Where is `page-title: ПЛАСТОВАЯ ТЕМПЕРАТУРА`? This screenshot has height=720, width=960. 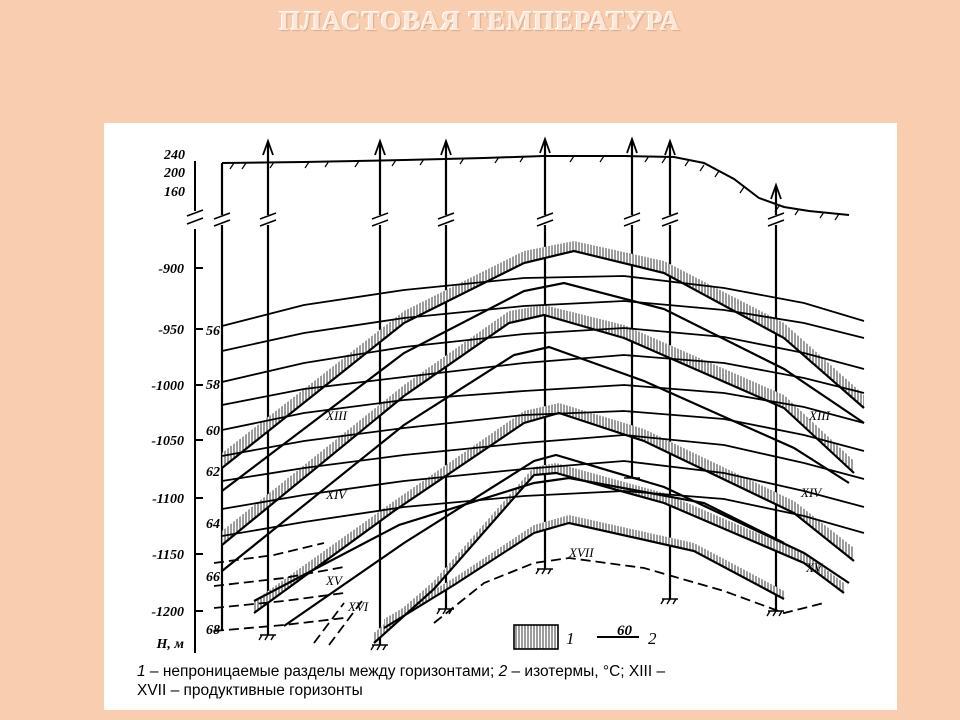 page-title: ПЛАСТОВАЯ ТЕМПЕРАТУРА is located at coordinates (480, 21).